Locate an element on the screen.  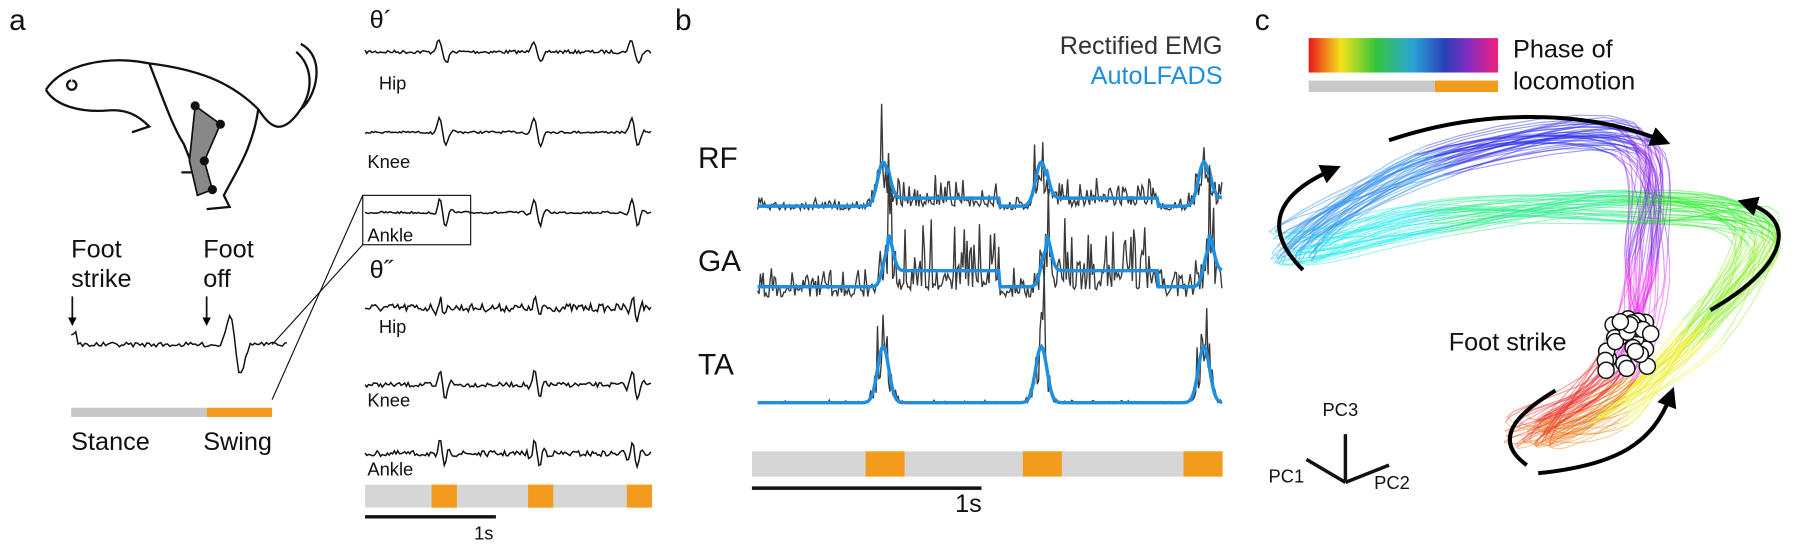
emg-autolfads is located at coordinates (990, 183).